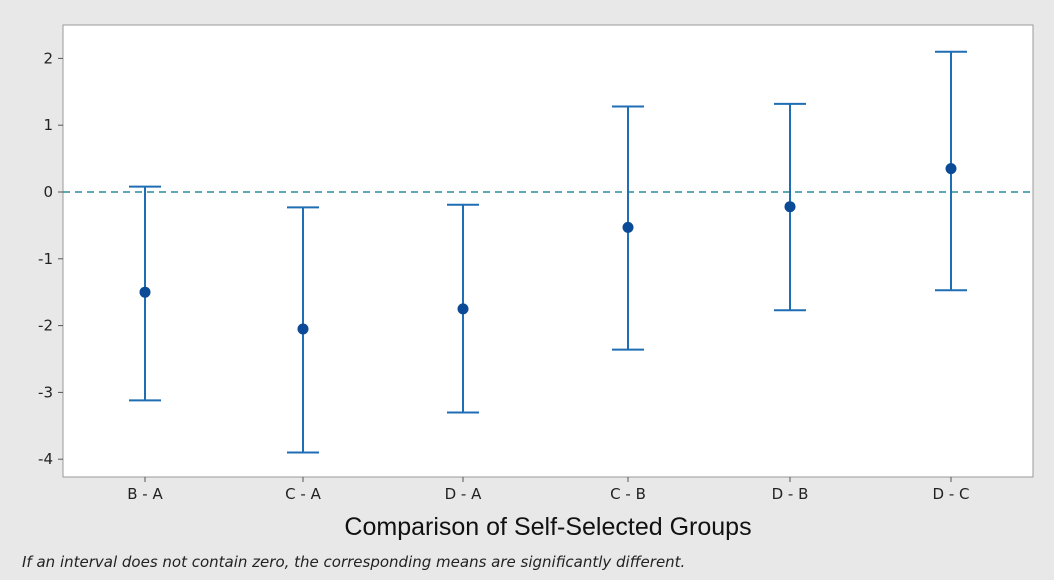 The height and width of the screenshot is (580, 1054). Describe the element at coordinates (45, 259) in the screenshot. I see `y-tick-label: -1` at that location.